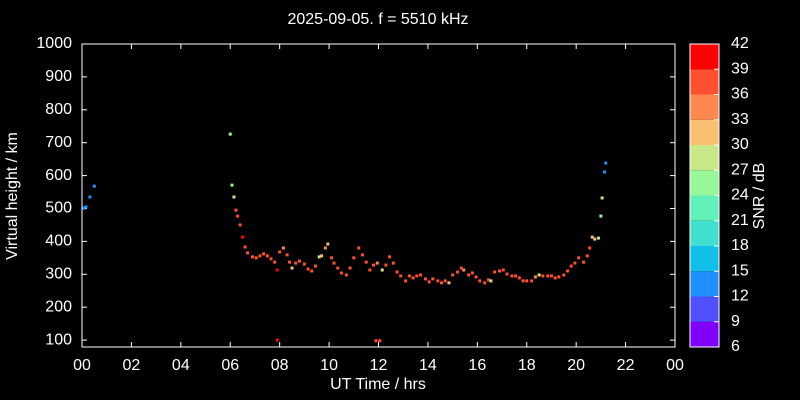 Image resolution: width=800 pixels, height=400 pixels. What do you see at coordinates (58, 274) in the screenshot?
I see `y-tick-label: 300` at bounding box center [58, 274].